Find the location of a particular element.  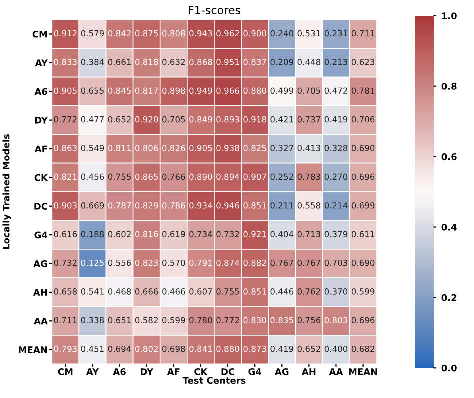

data-label: 0.570 is located at coordinates (174, 263).